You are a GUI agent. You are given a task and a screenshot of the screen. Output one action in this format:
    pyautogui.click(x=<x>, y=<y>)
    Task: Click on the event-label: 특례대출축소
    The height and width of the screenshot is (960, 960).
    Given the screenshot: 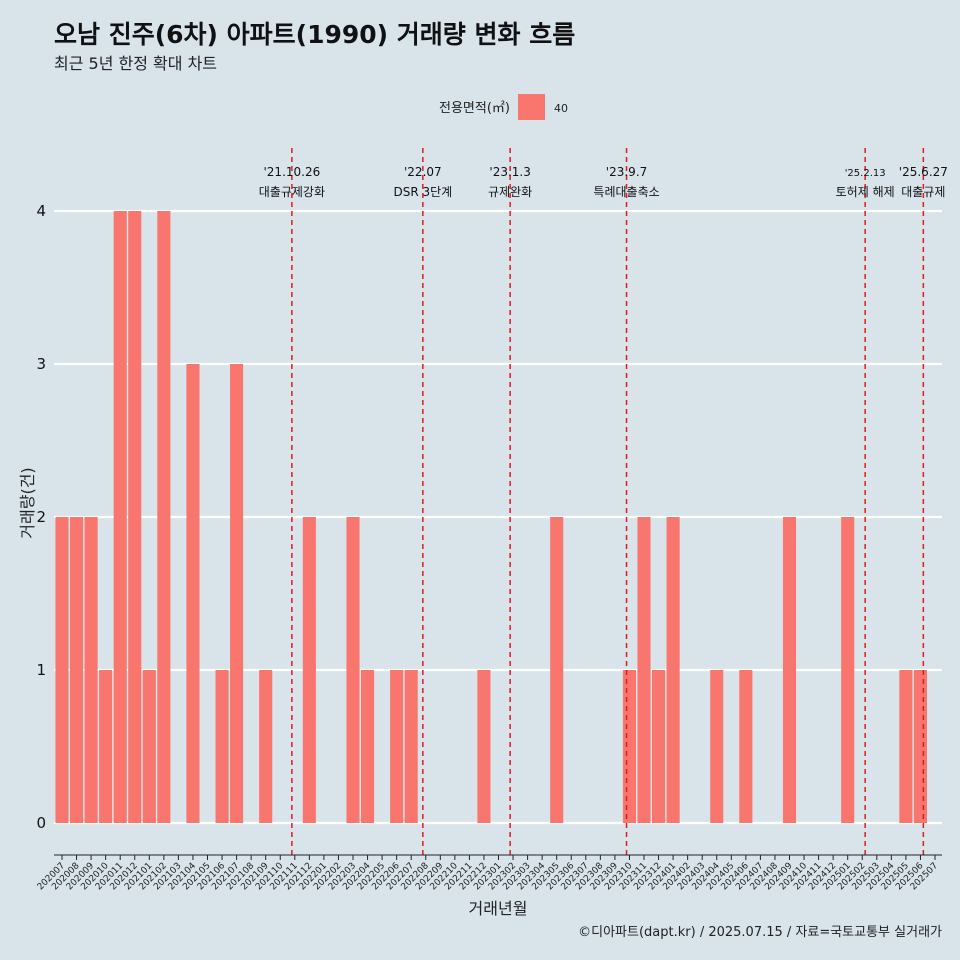 What is the action you would take?
    pyautogui.click(x=626, y=192)
    